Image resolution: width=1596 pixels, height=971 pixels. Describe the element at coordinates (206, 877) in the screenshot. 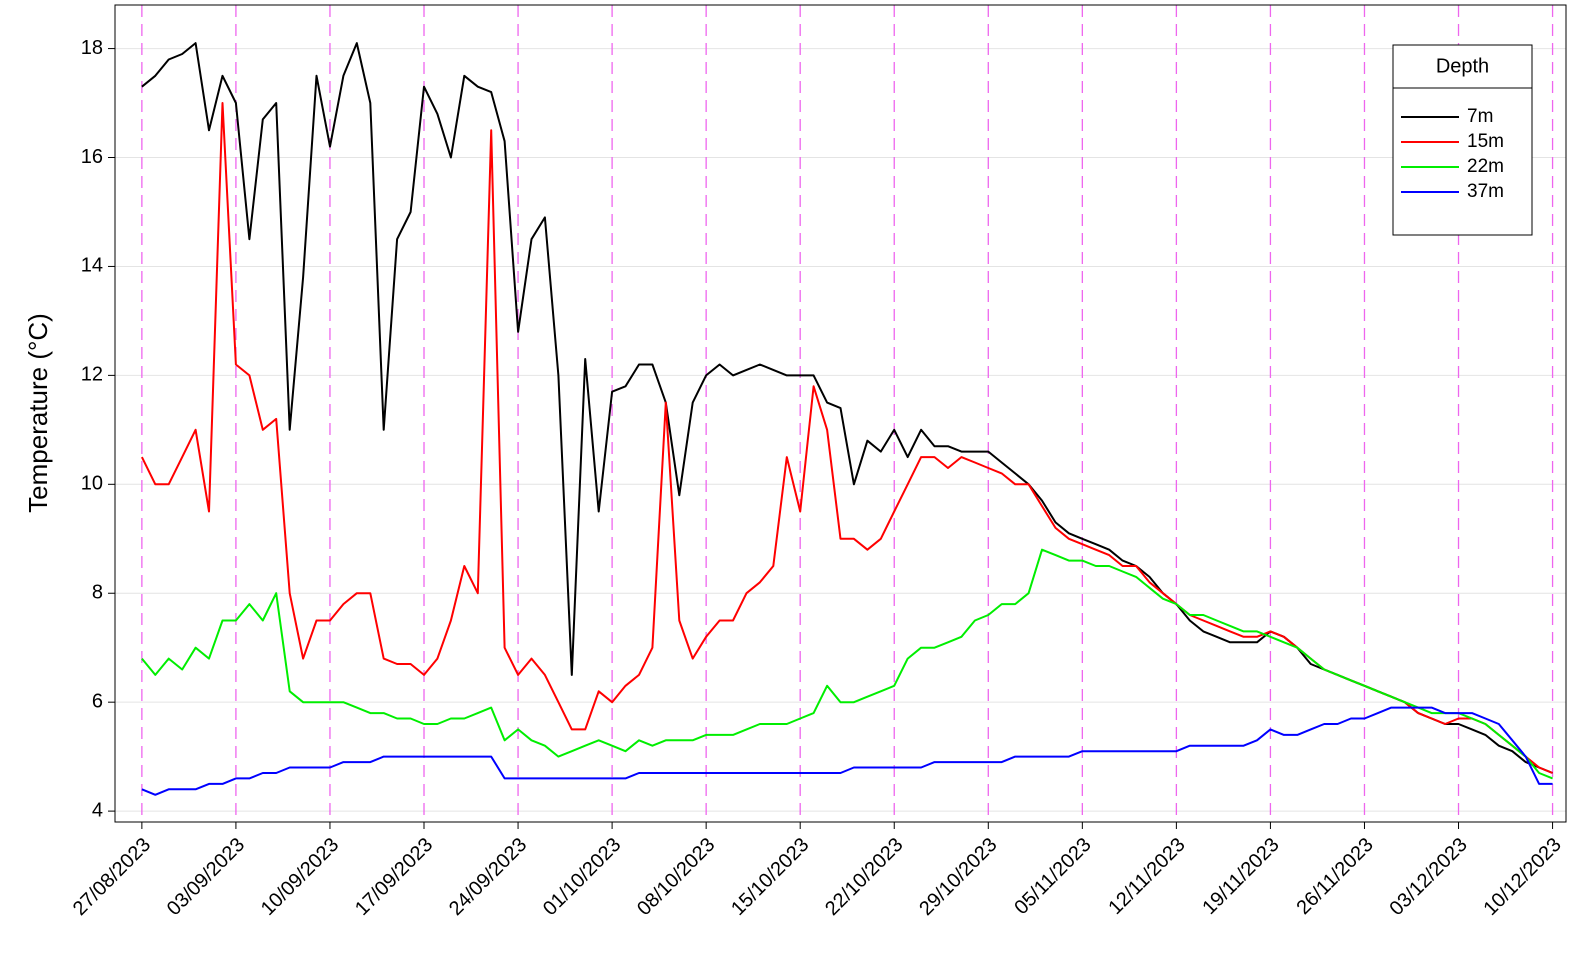

I see `x-tick-label: 03/09/2023` at that location.